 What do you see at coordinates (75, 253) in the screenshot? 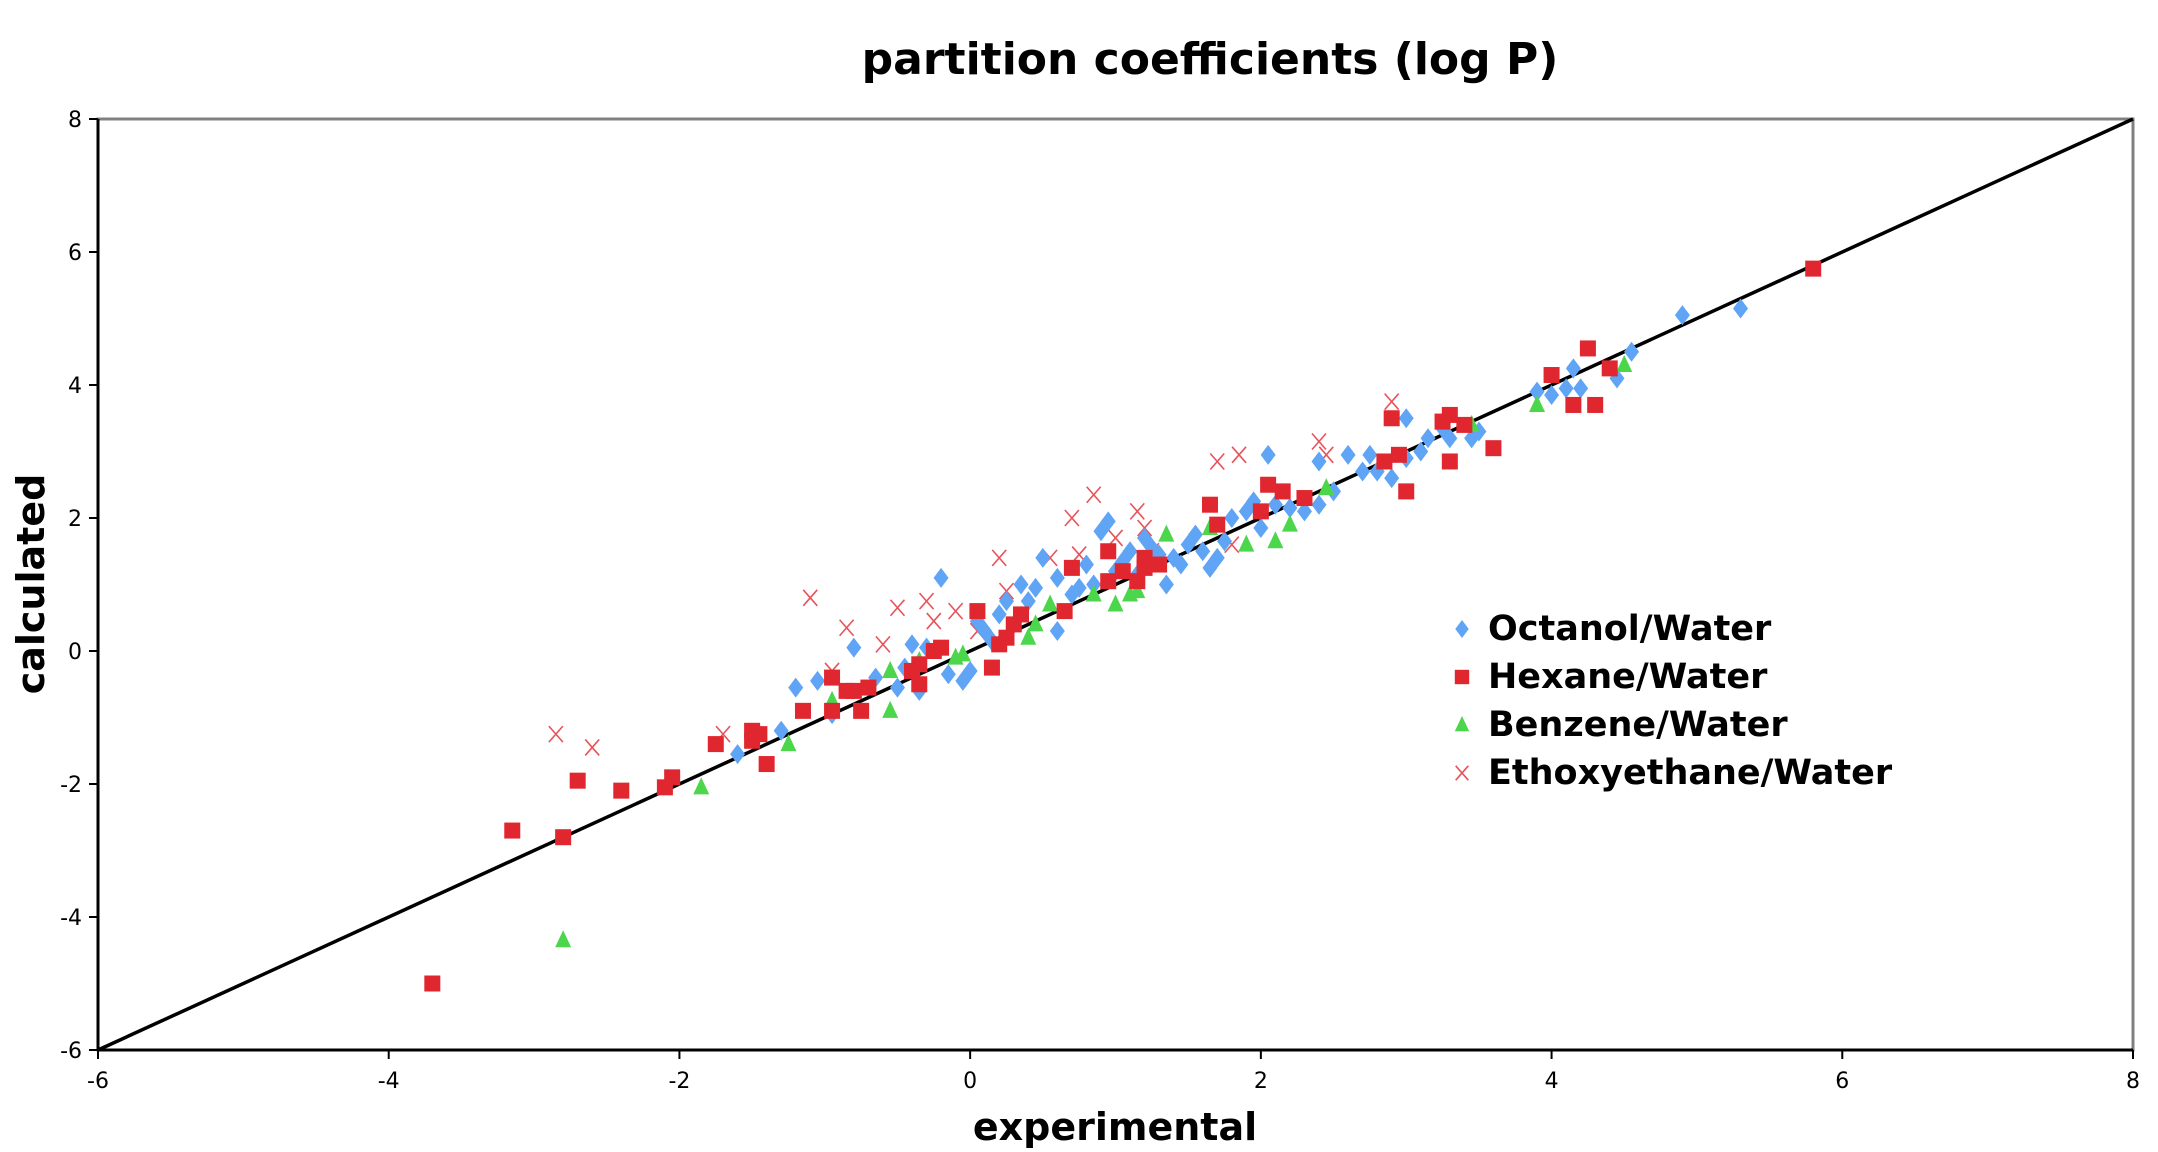
I see `y-tick-label: 6` at bounding box center [75, 253].